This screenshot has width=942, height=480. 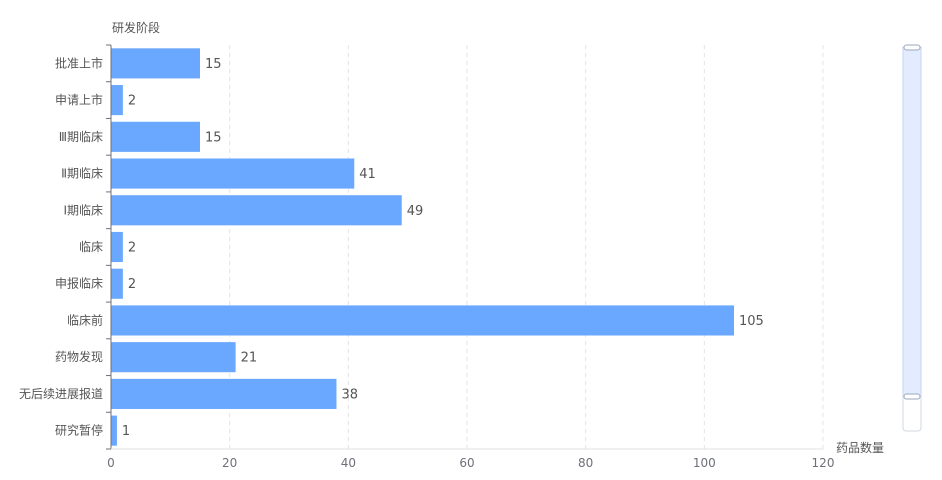 I want to click on y-axis-title: 研发阶段, so click(x=136, y=27).